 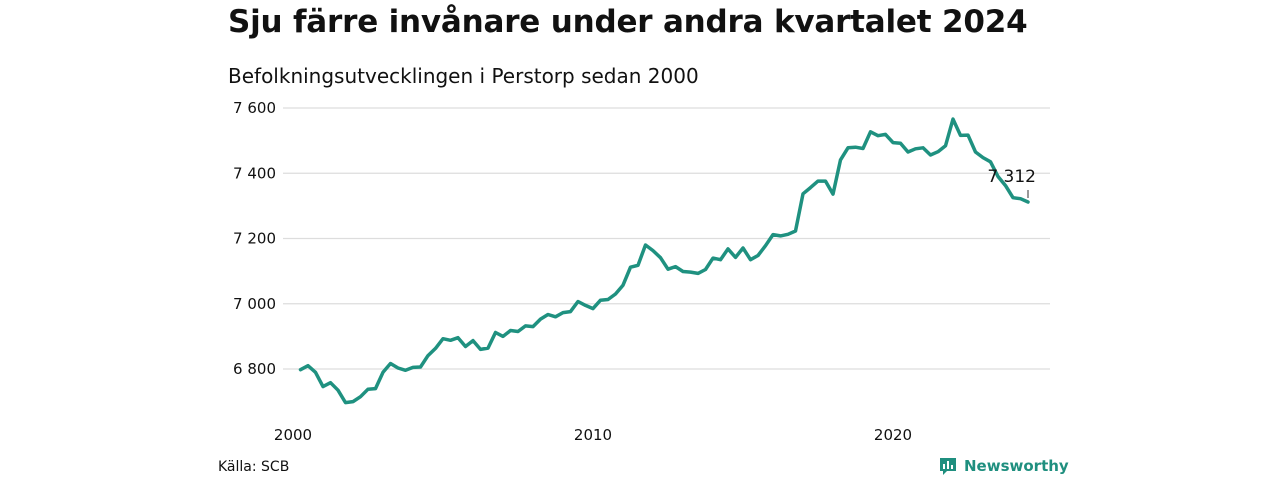 I want to click on y-tick-label: 7 200, so click(x=254, y=239).